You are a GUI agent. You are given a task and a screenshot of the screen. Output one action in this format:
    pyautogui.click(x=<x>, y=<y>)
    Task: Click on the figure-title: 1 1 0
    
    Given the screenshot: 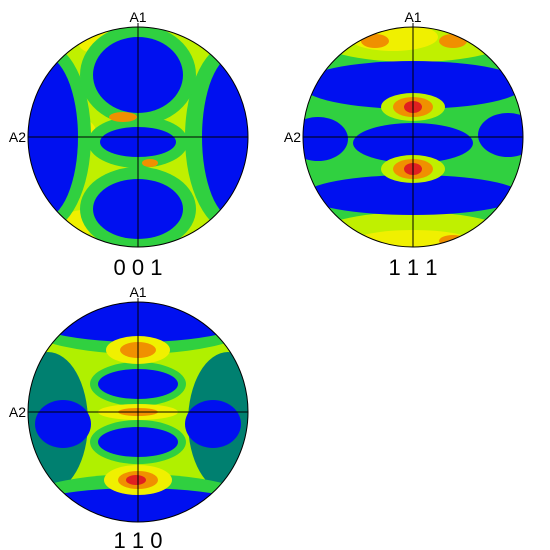 What is the action you would take?
    pyautogui.click(x=138, y=539)
    